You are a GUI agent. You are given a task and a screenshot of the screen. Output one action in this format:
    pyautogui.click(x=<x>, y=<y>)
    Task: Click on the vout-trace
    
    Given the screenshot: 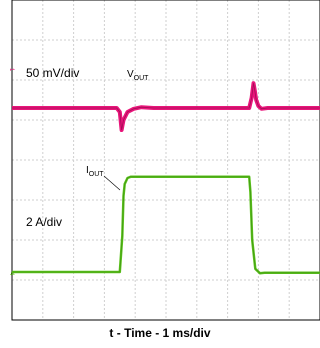 What is the action you would take?
    pyautogui.click(x=166, y=106)
    